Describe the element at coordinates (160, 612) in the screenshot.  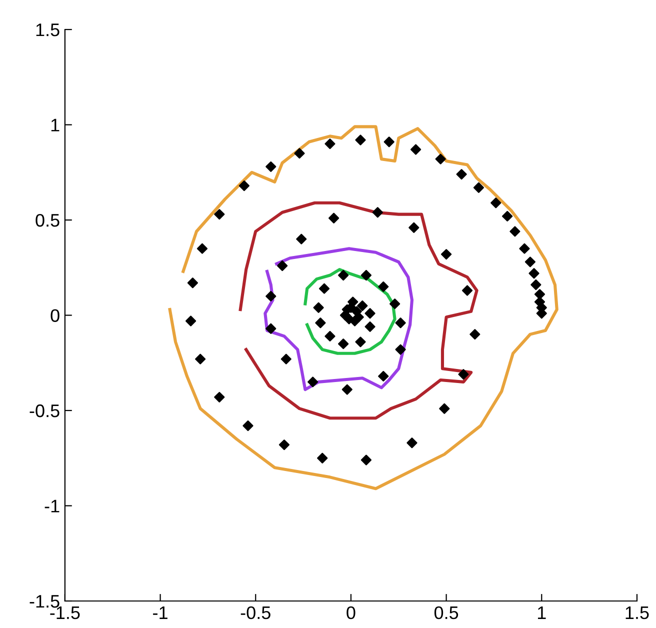
I see `x-tick-label: -1` at that location.